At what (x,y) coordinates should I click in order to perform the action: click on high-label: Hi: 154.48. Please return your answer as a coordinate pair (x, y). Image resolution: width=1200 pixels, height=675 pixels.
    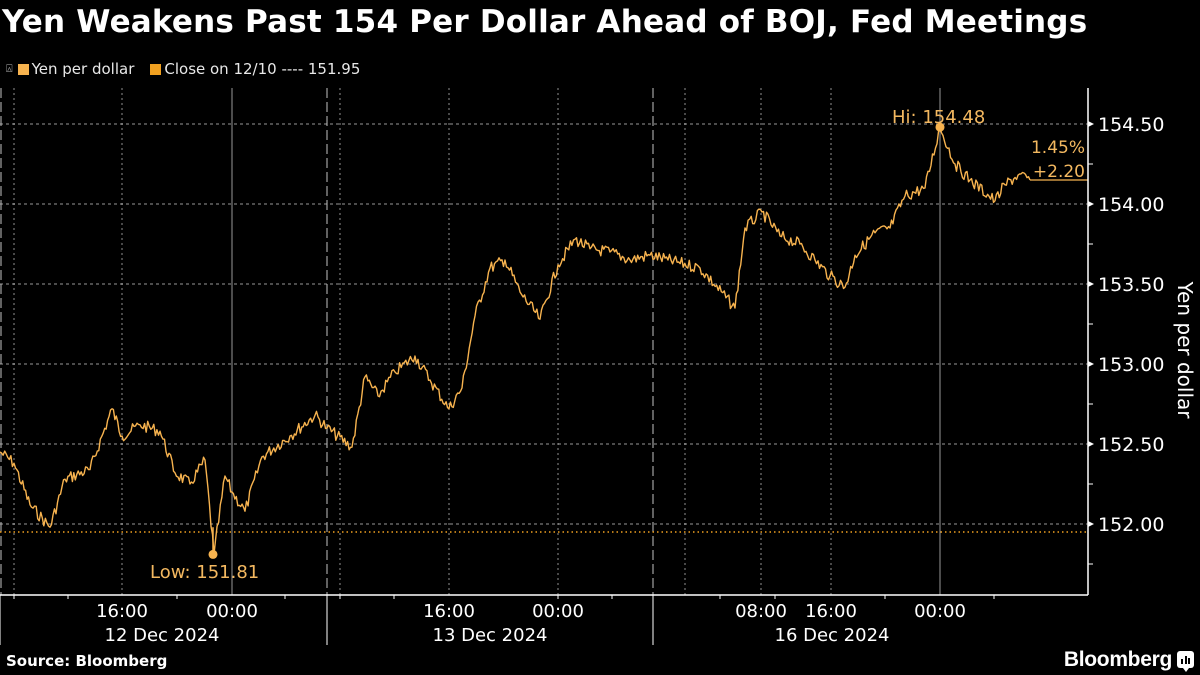
    Looking at the image, I should click on (938, 117).